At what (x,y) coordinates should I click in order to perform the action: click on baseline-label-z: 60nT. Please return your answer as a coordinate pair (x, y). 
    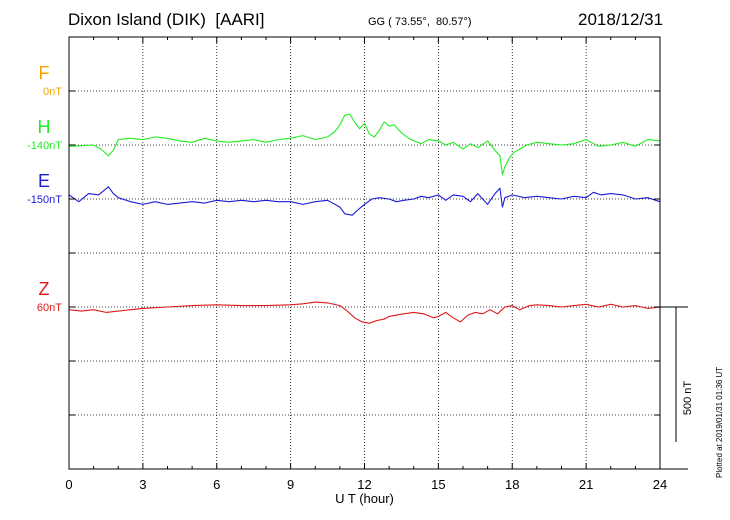
    Looking at the image, I should click on (49, 308).